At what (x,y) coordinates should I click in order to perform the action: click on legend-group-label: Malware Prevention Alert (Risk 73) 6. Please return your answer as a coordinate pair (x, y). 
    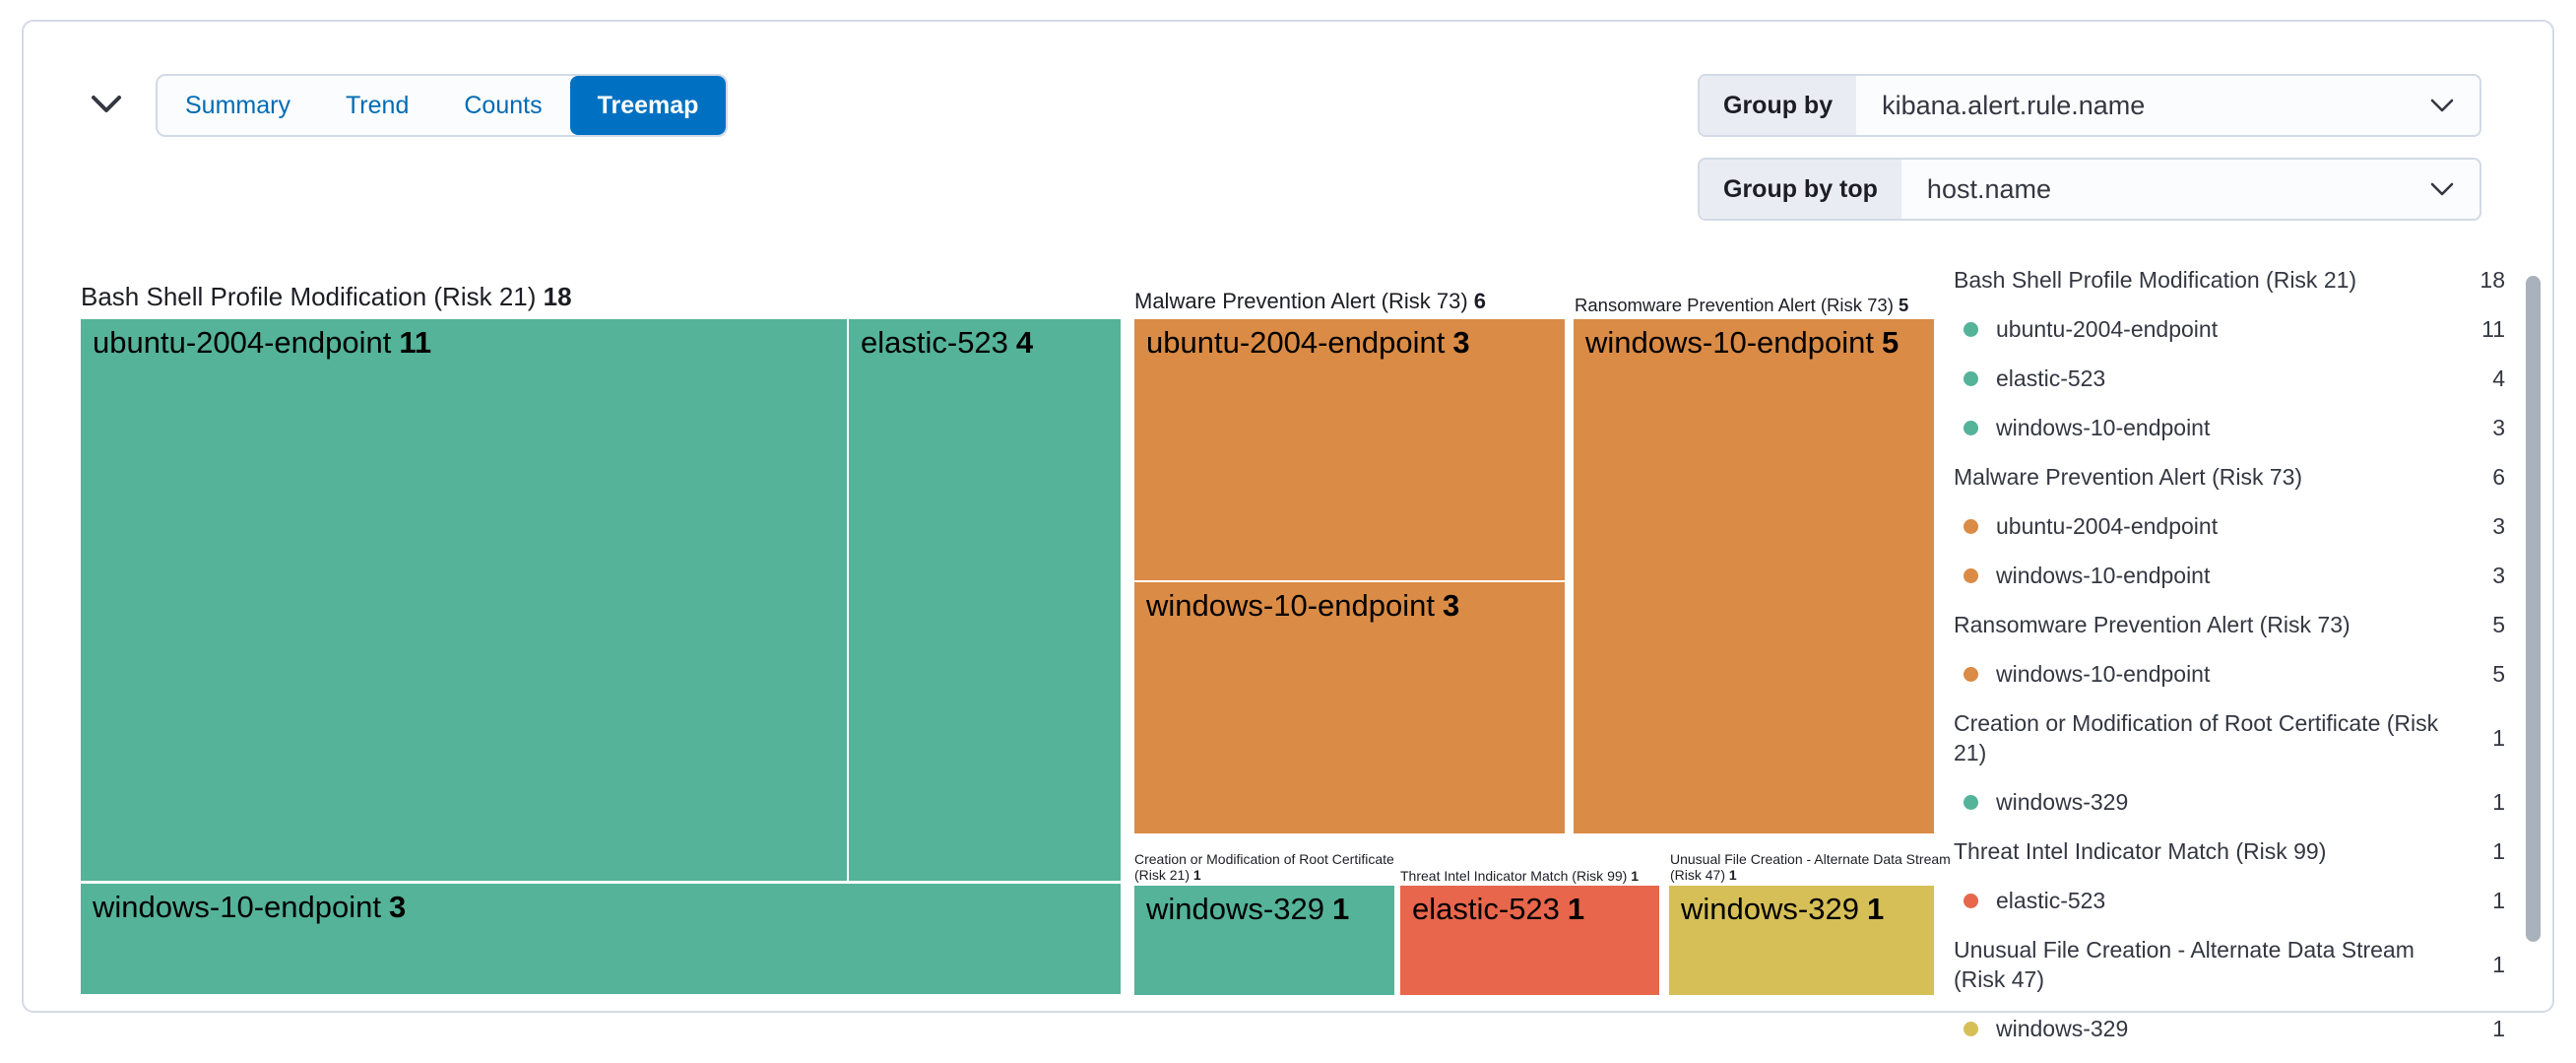
    Looking at the image, I should click on (2229, 477).